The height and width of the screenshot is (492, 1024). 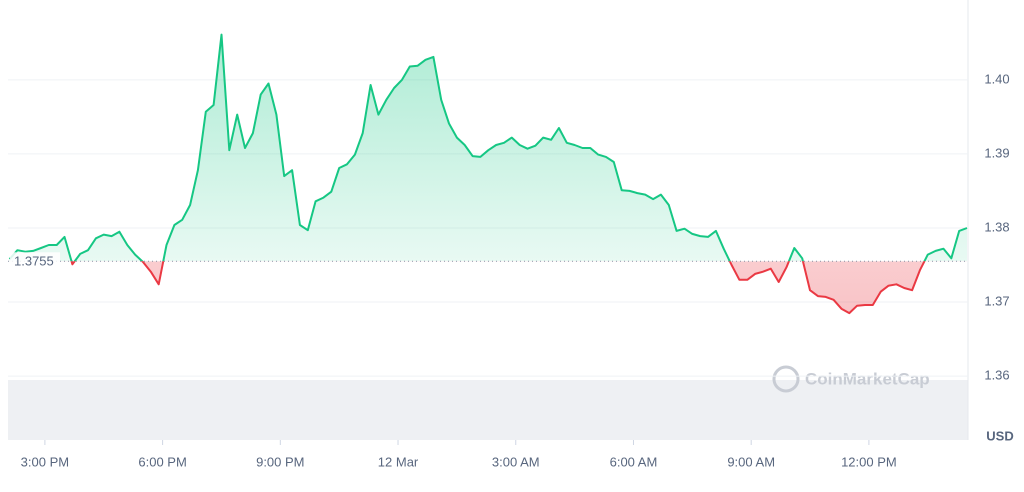 I want to click on x-tick-label: 12 Mar, so click(x=398, y=461).